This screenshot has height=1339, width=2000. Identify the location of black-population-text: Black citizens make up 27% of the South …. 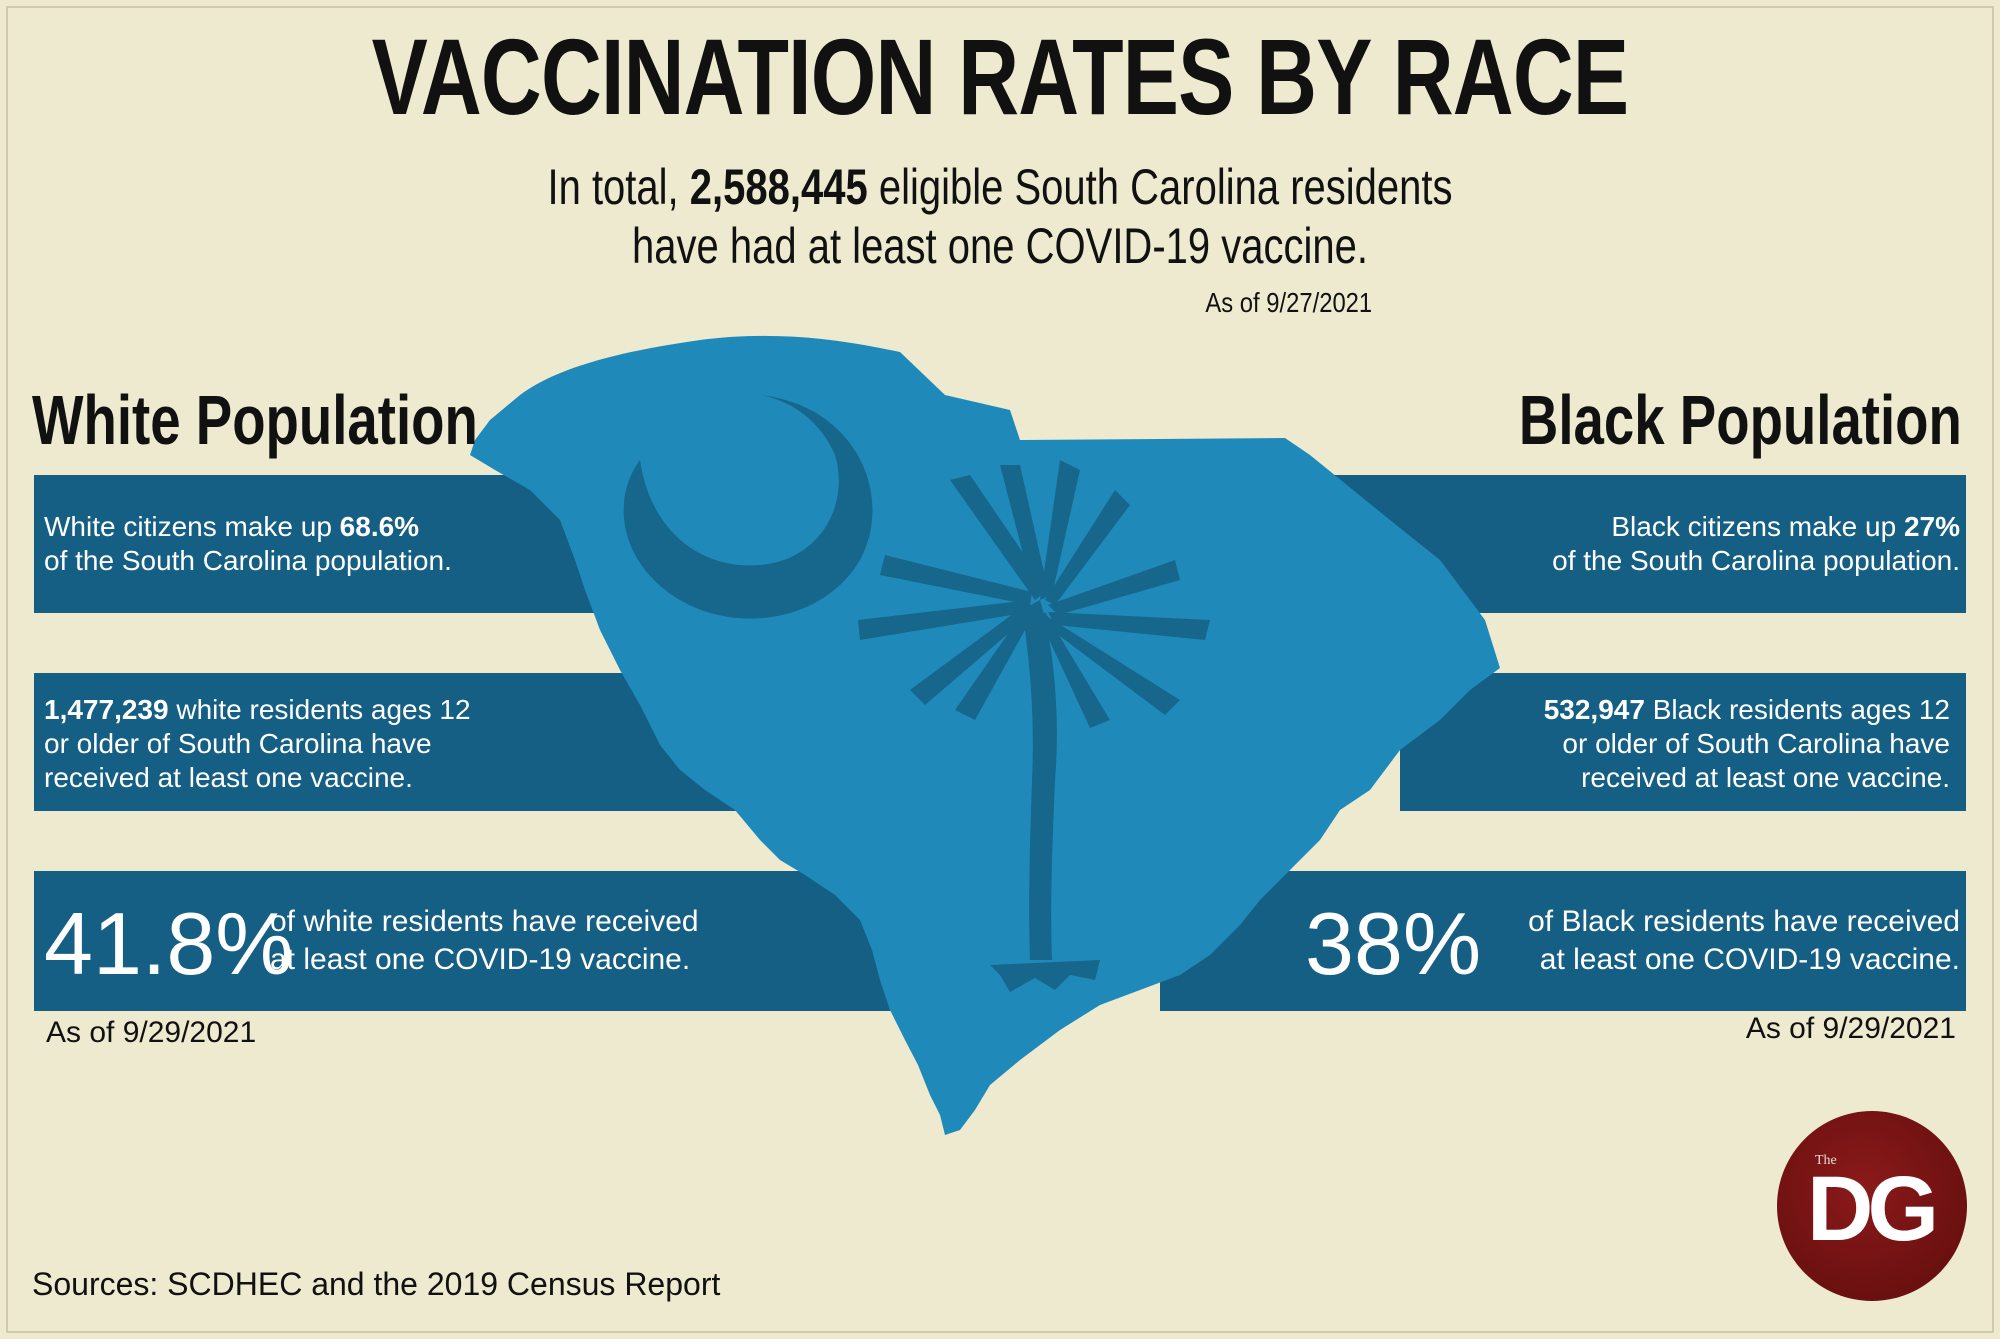
(1756, 544).